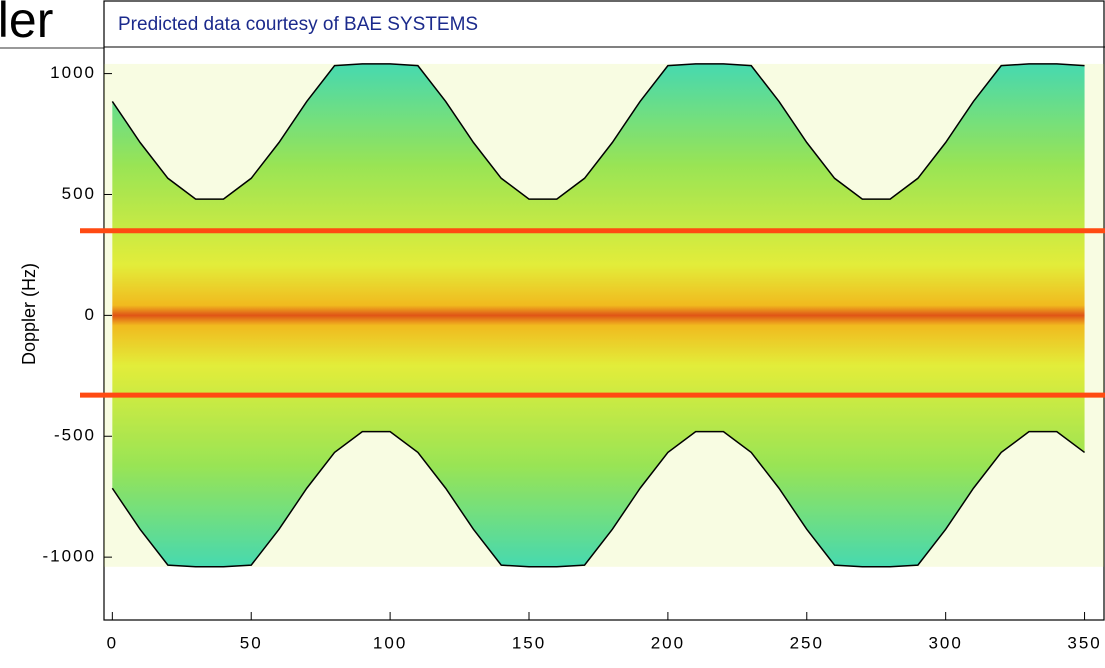  I want to click on y-tick-label: 0, so click(90, 314).